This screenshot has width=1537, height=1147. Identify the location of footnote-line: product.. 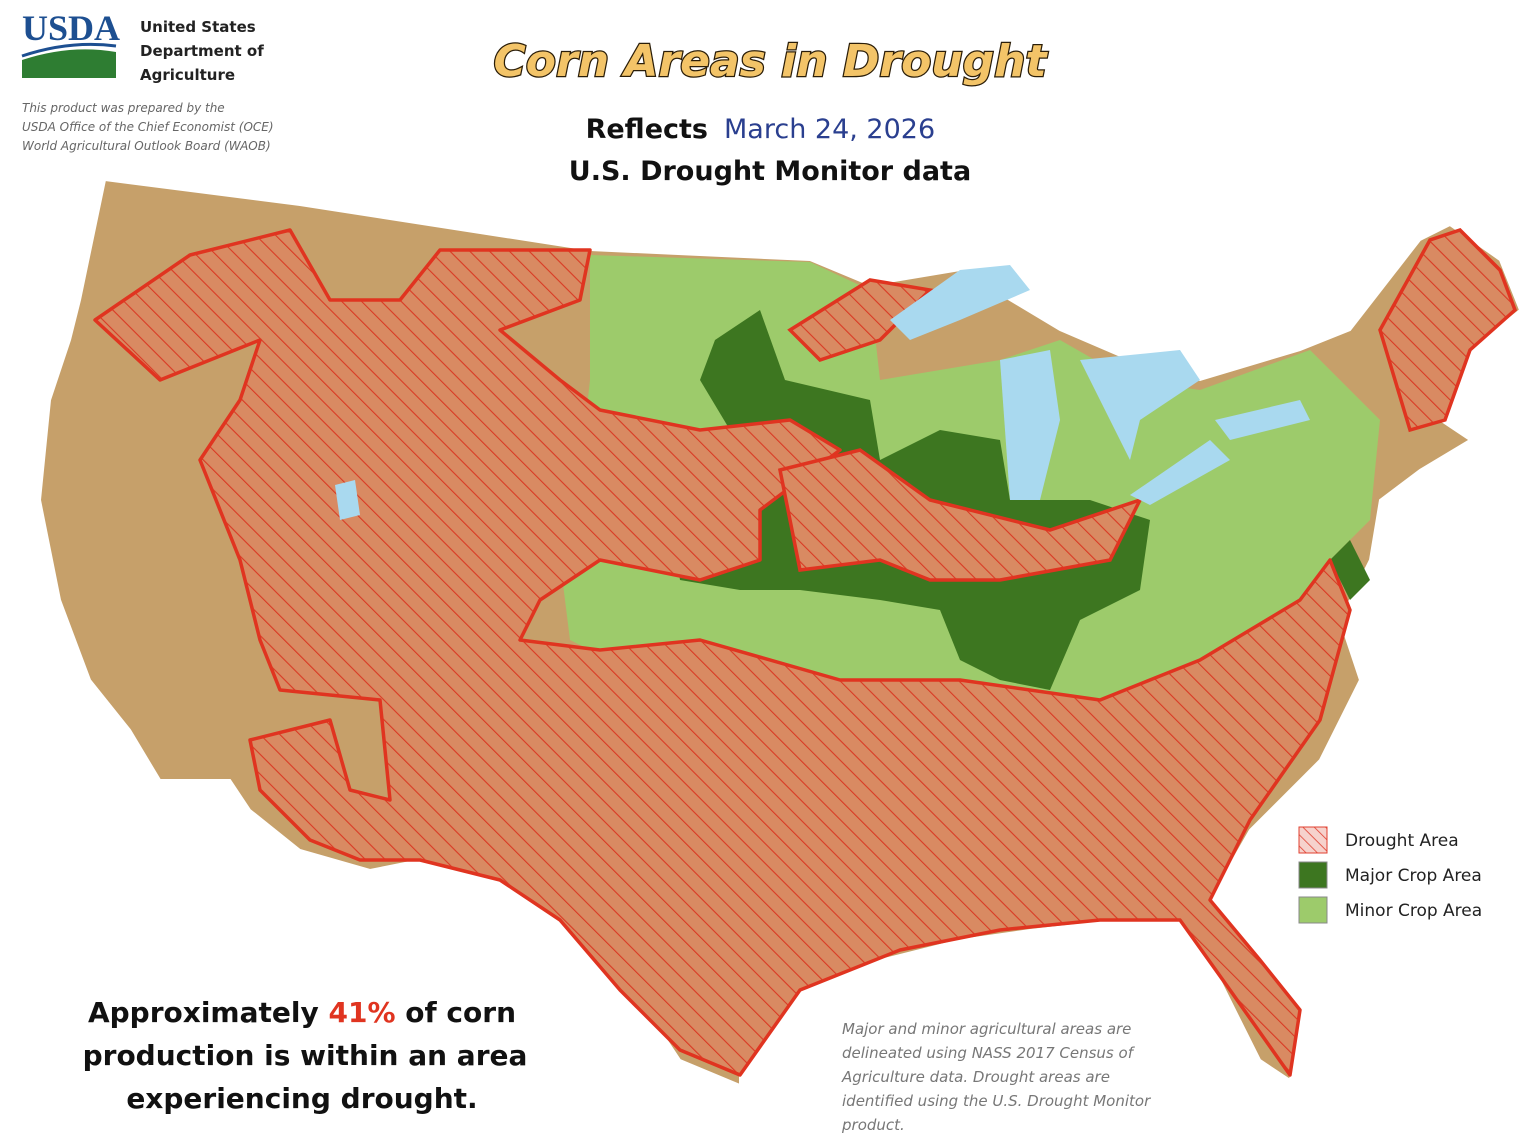
(873, 1125).